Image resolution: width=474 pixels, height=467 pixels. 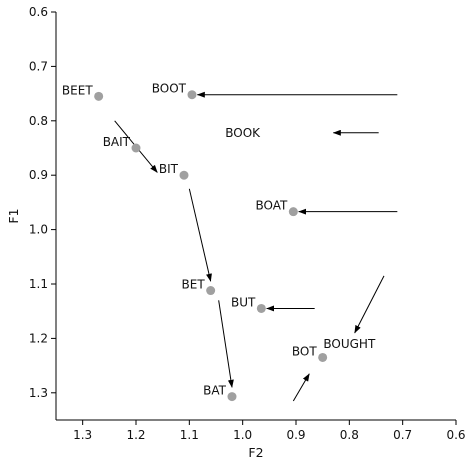 What do you see at coordinates (169, 169) in the screenshot?
I see `point-label: BIT` at bounding box center [169, 169].